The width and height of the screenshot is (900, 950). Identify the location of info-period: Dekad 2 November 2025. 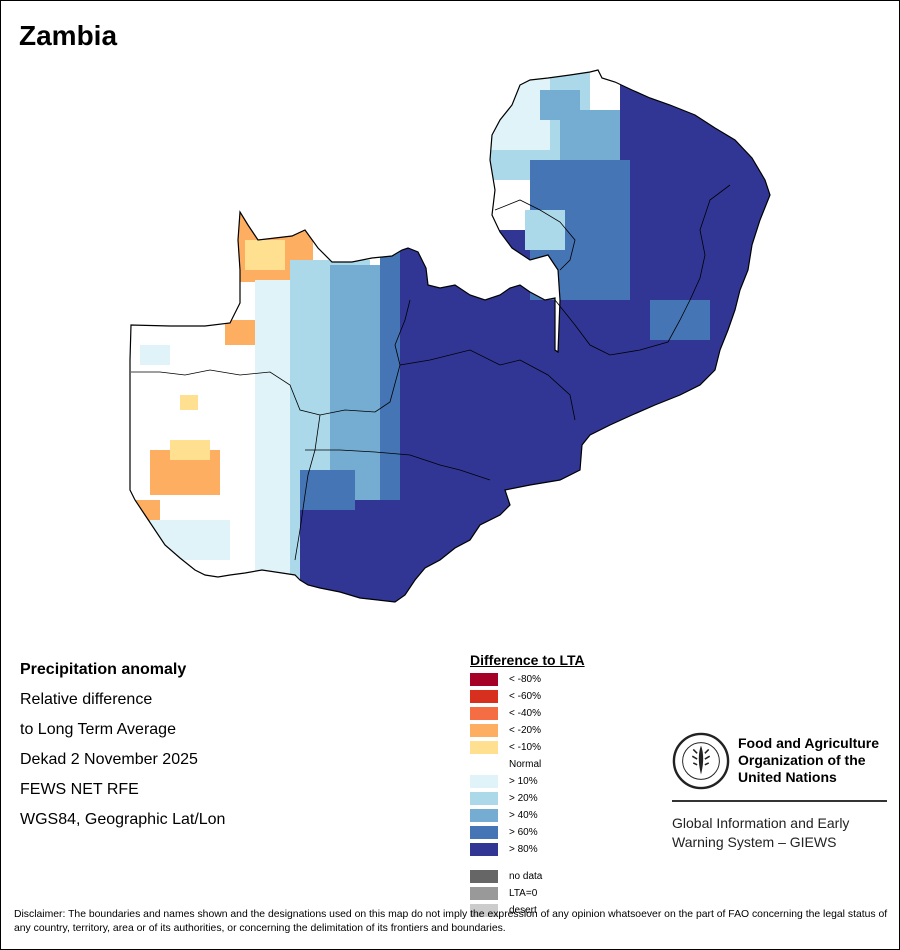
(109, 759).